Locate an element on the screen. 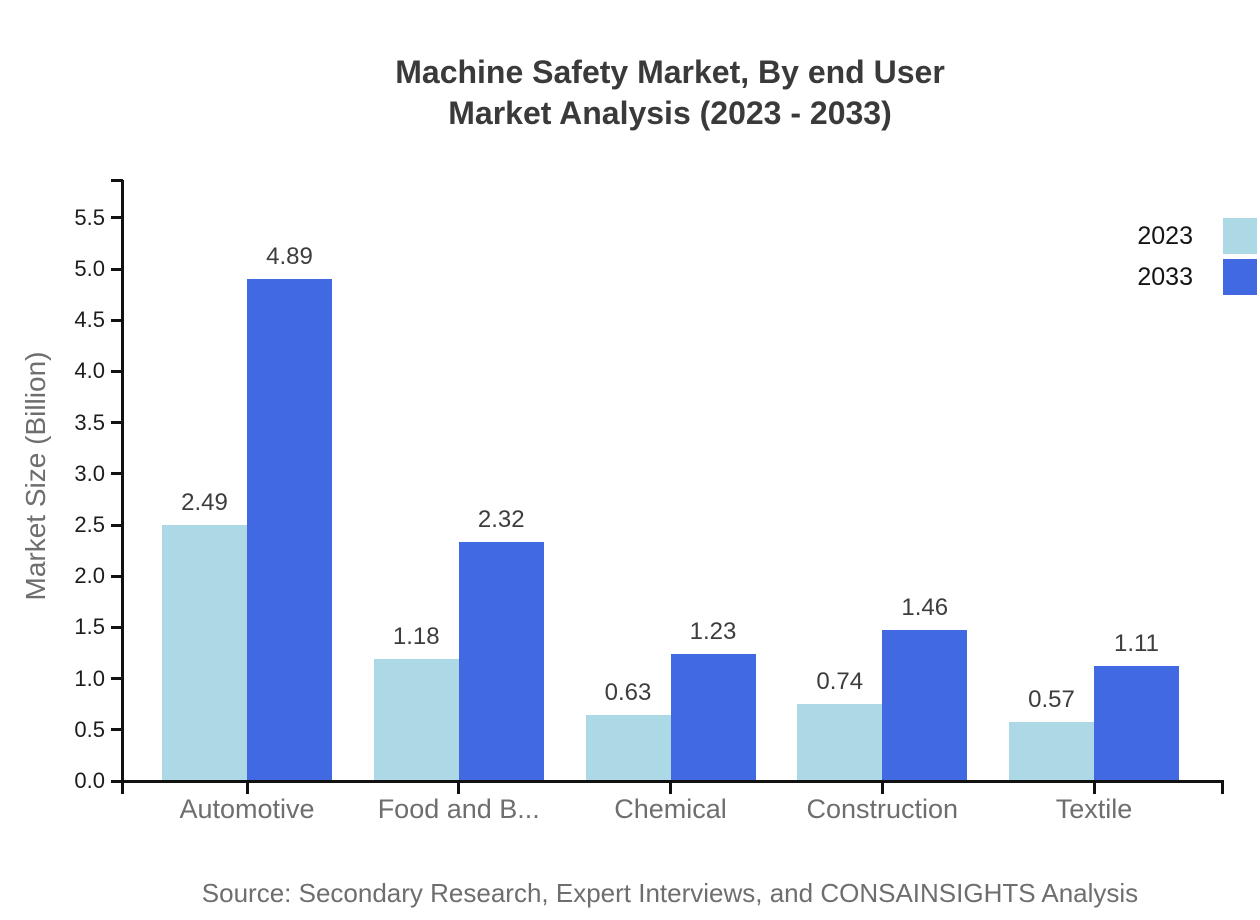 This screenshot has width=1260, height=920. legend-label: 2033 is located at coordinates (1165, 276).